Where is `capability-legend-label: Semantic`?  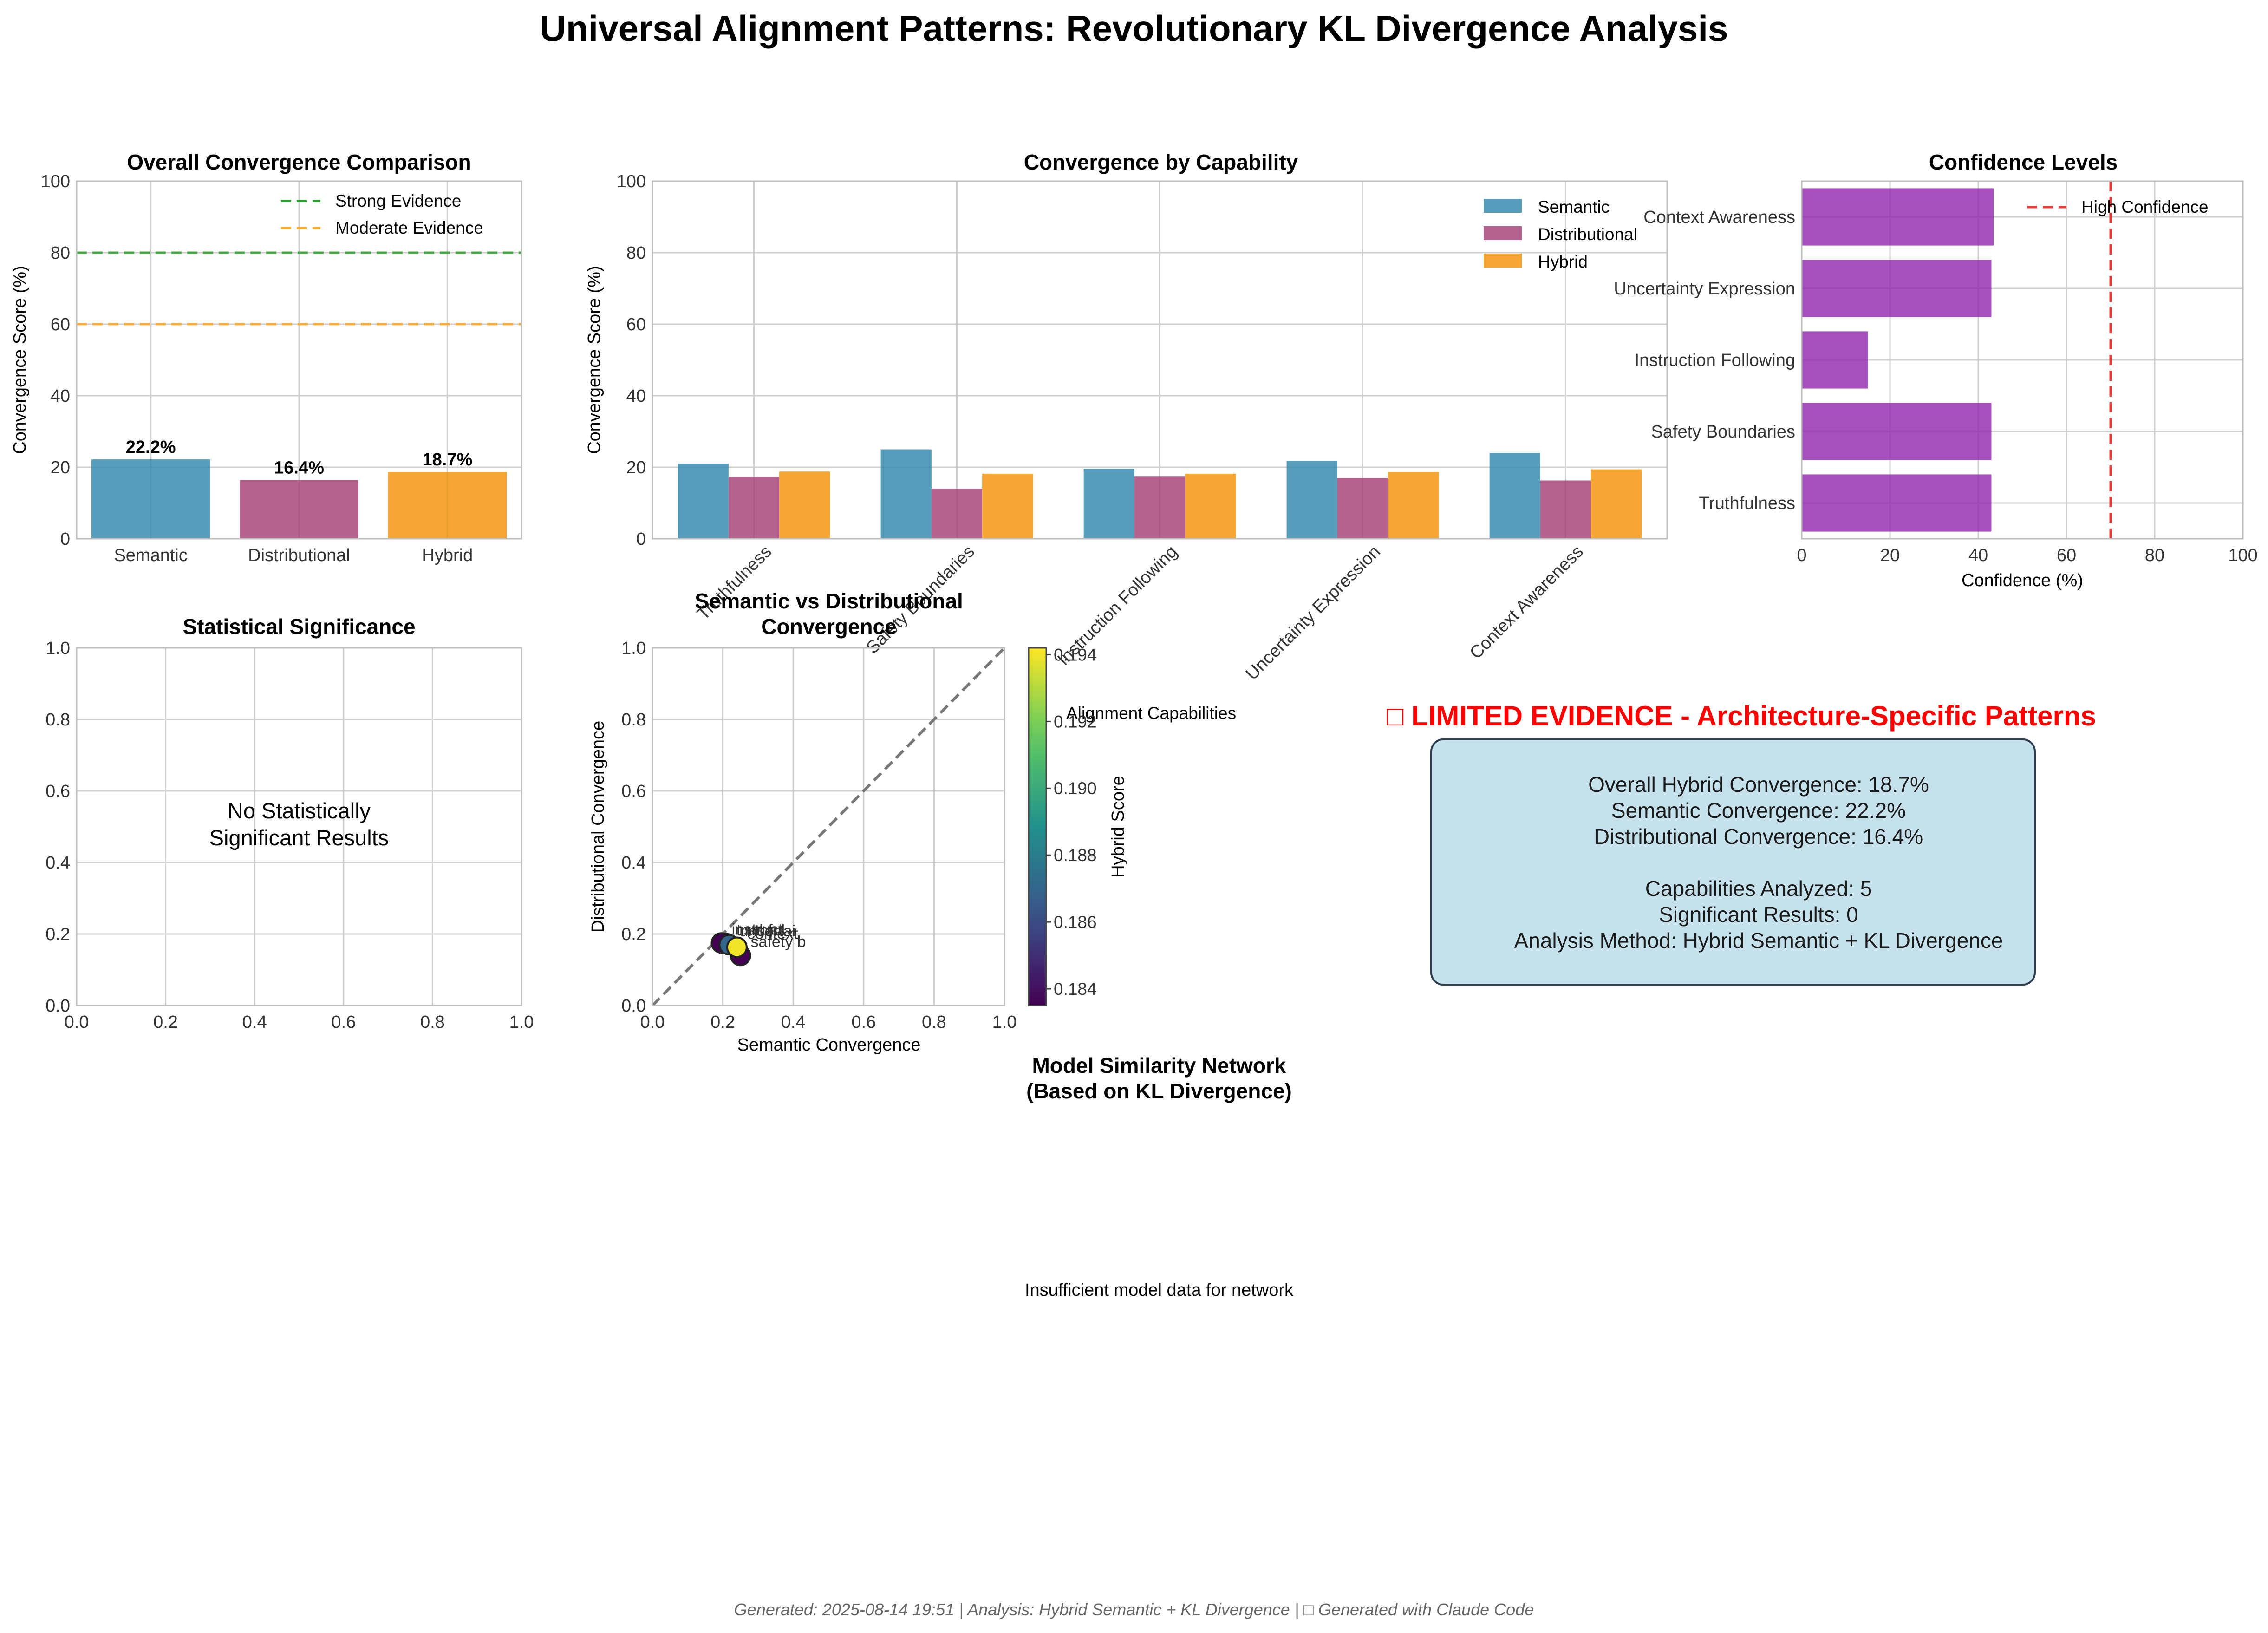
capability-legend-label: Semantic is located at coordinates (1574, 207).